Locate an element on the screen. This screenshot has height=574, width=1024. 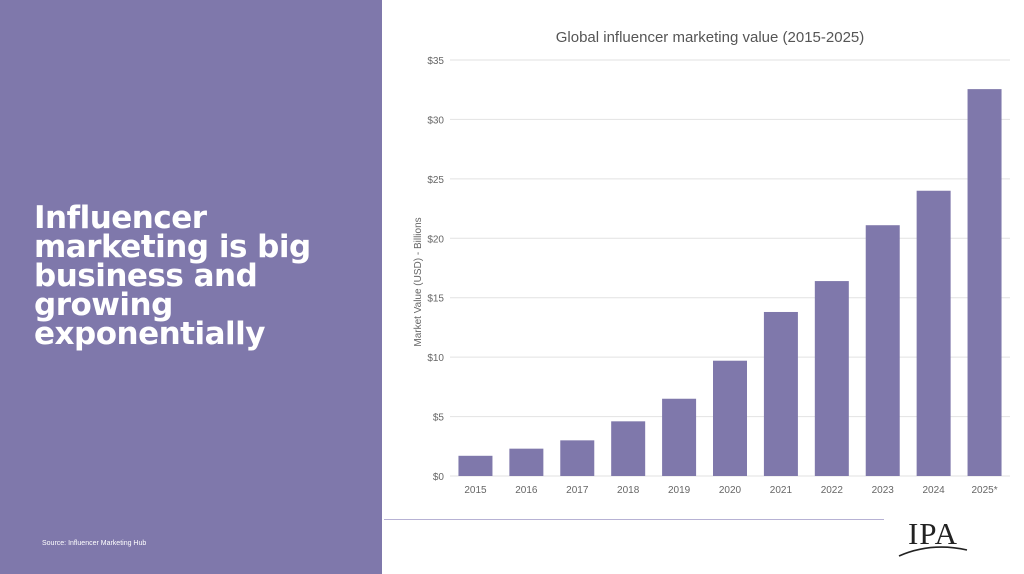
ipa-logo: IPA is located at coordinates (933, 536).